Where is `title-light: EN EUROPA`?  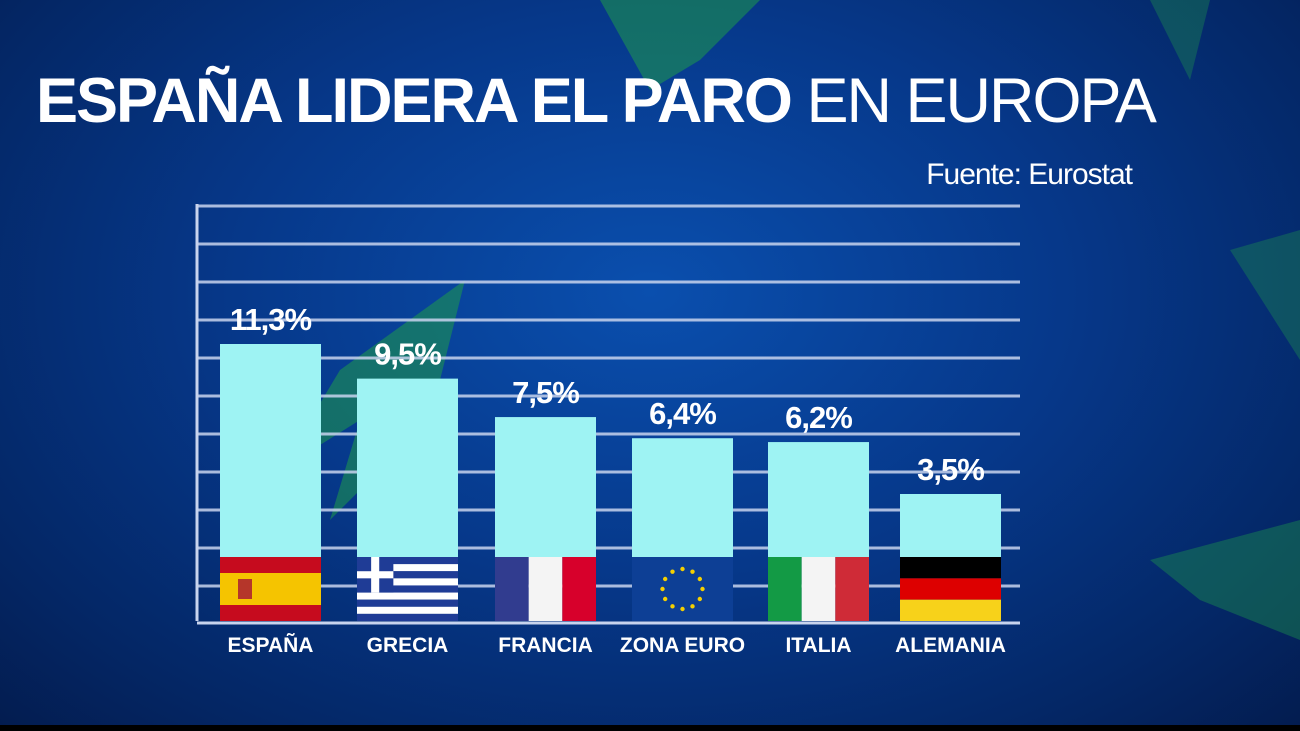
title-light: EN EUROPA is located at coordinates (981, 101).